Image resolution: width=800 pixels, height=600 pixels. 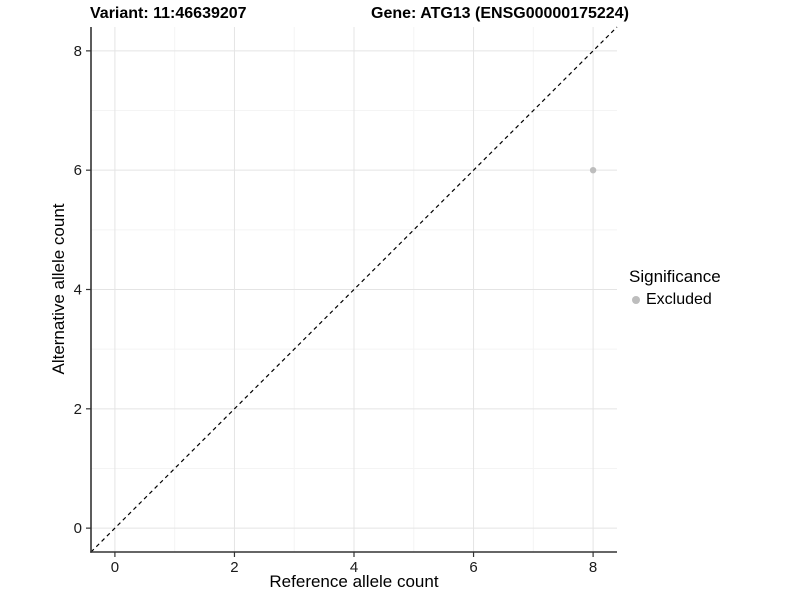 I want to click on legend: Significance Excluded, so click(x=675, y=288).